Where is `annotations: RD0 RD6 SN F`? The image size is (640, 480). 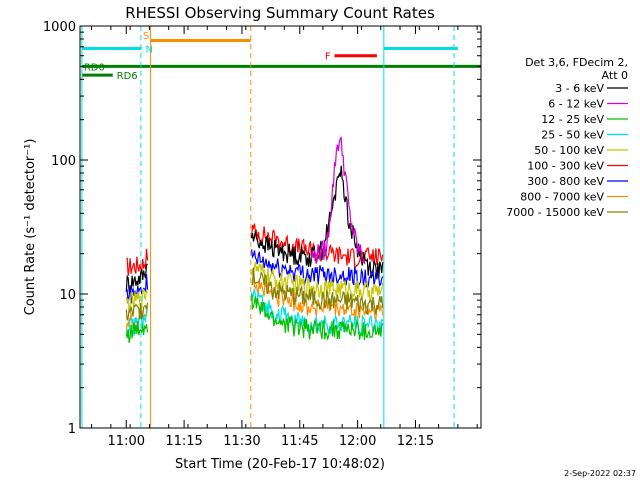 annotations: RD0 RD6 SN F is located at coordinates (207, 56).